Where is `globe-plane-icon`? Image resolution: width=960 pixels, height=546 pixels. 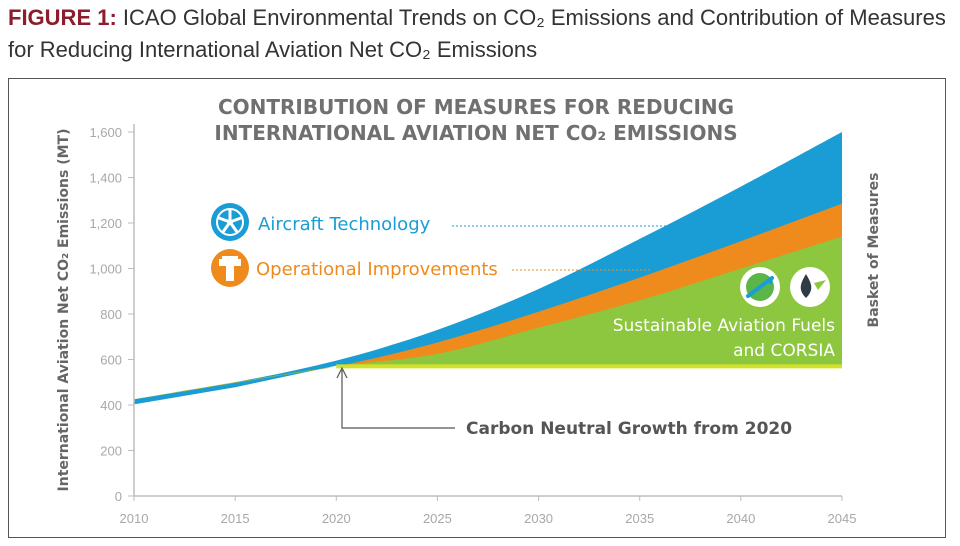
globe-plane-icon is located at coordinates (760, 287).